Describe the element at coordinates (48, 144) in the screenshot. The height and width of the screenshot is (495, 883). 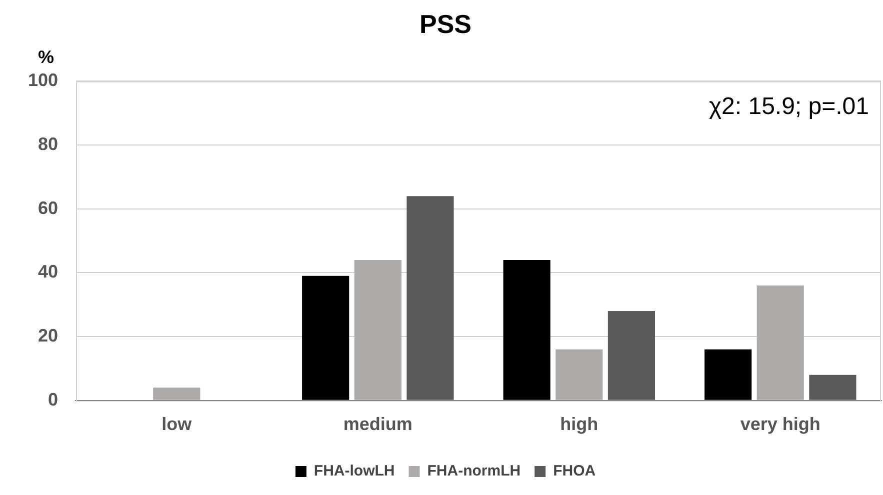
I see `y-tick-label: 80` at that location.